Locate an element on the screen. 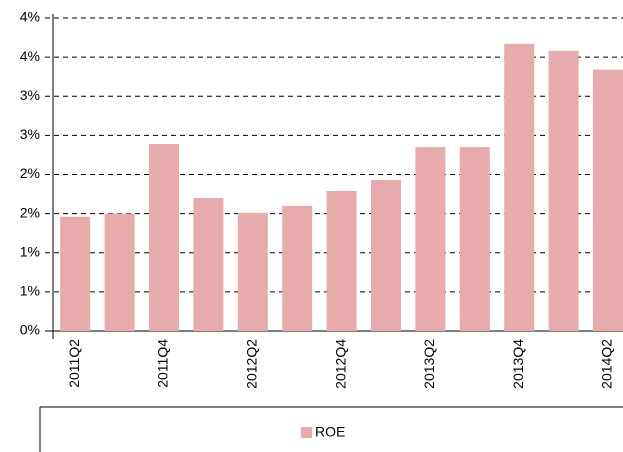 Image resolution: width=623 pixels, height=452 pixels. y-tick-label: 0% is located at coordinates (30, 330).